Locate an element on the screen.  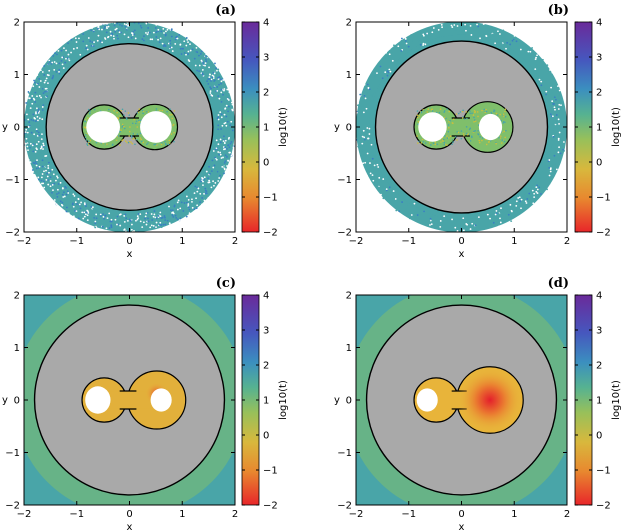
y-tick-label: −2 is located at coordinates (12, 506).